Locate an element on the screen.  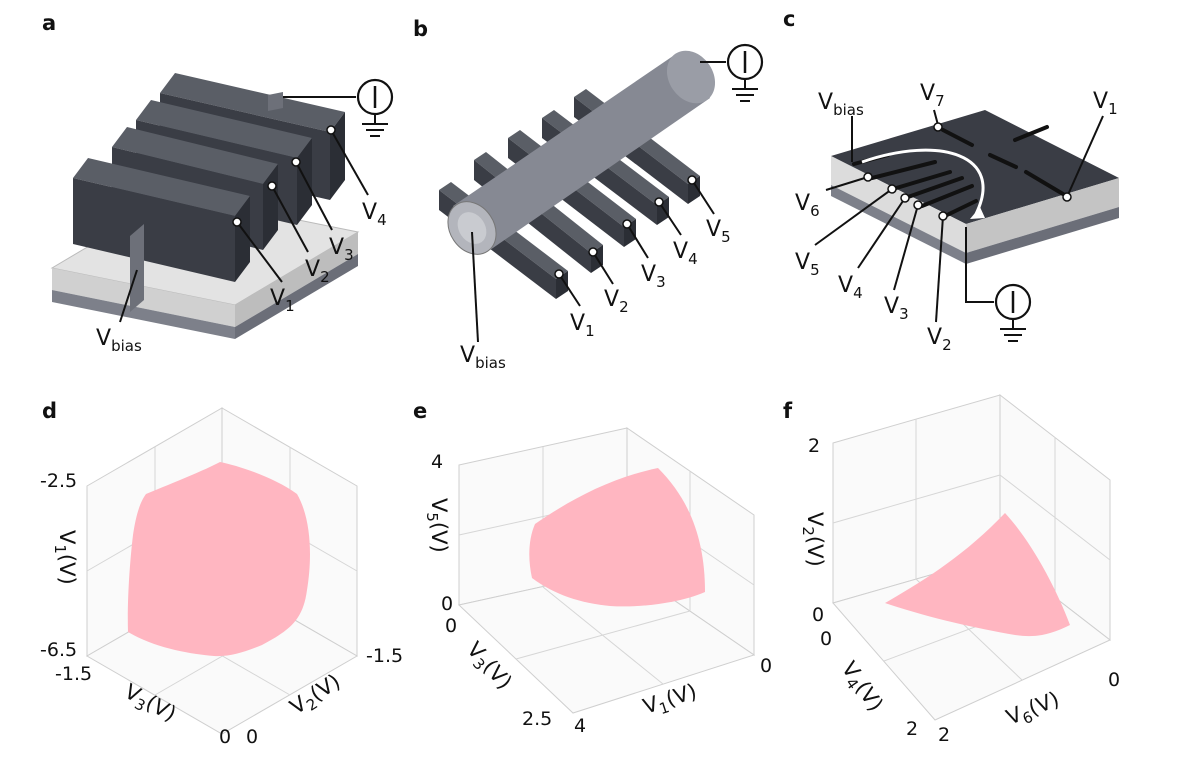
panel-b-v1-contact is located at coordinates (559, 274).